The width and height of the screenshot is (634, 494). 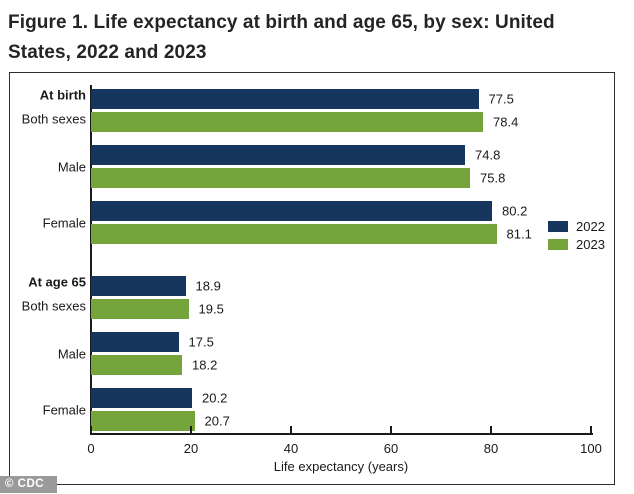 What do you see at coordinates (558, 226) in the screenshot?
I see `legend-swatch-2022` at bounding box center [558, 226].